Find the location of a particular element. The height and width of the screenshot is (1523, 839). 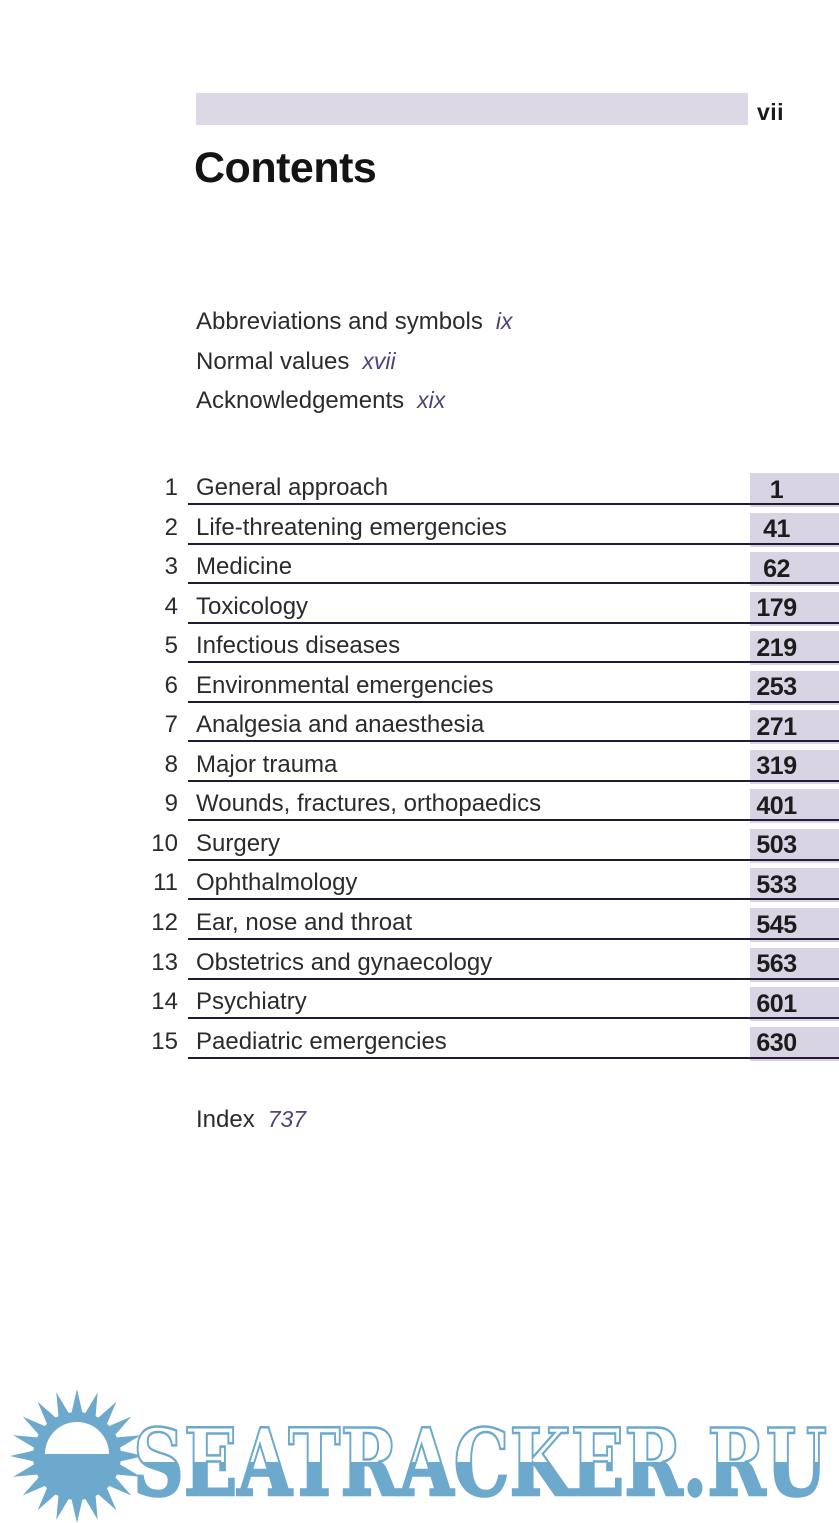

chapter-title: Life-threatening emergencies is located at coordinates (351, 527).